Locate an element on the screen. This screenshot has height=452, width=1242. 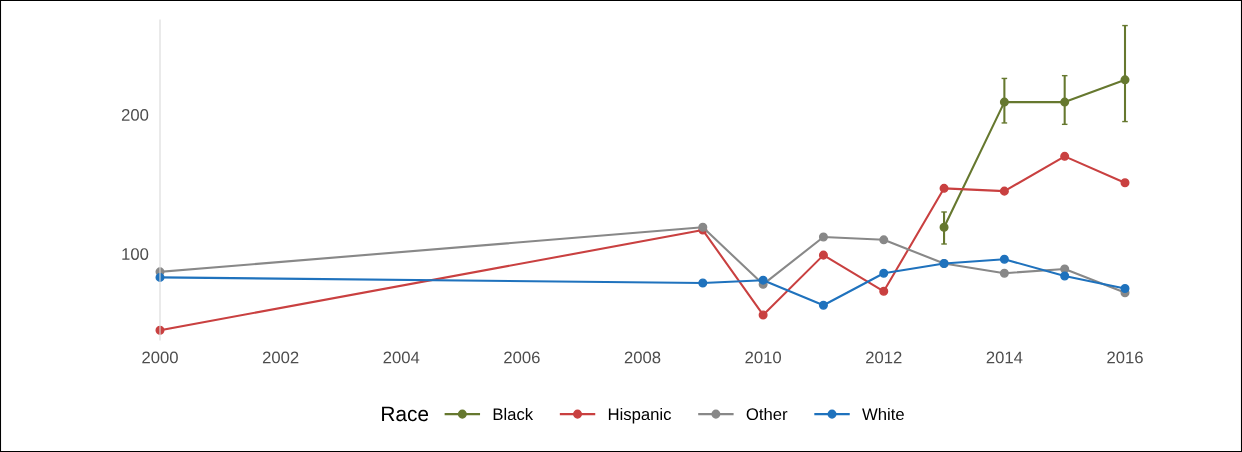
legend-label: Hispanic is located at coordinates (640, 415).